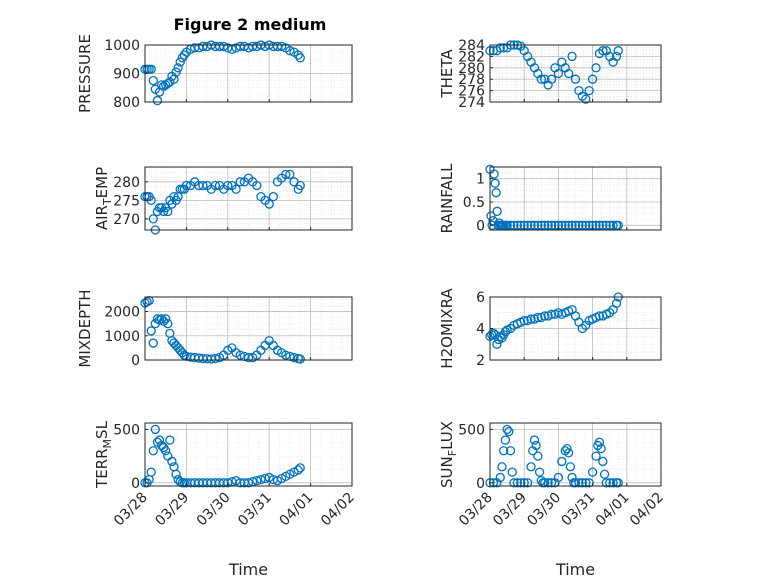 The width and height of the screenshot is (778, 583). Describe the element at coordinates (85, 328) in the screenshot. I see `y-axis-label: MIXDEPTH` at that location.